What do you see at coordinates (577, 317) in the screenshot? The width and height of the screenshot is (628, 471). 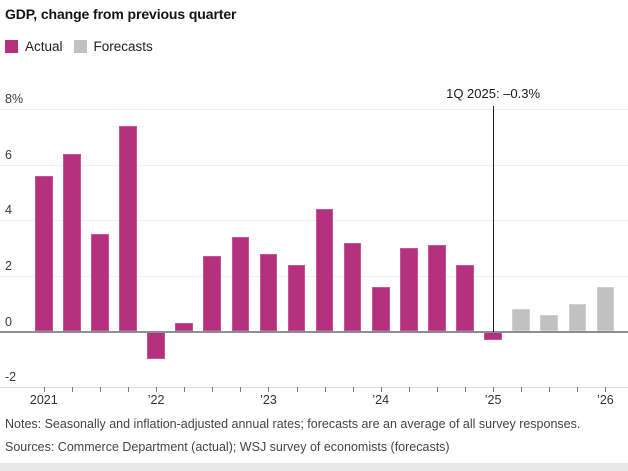 I see `bar-forecast-4q-2025` at bounding box center [577, 317].